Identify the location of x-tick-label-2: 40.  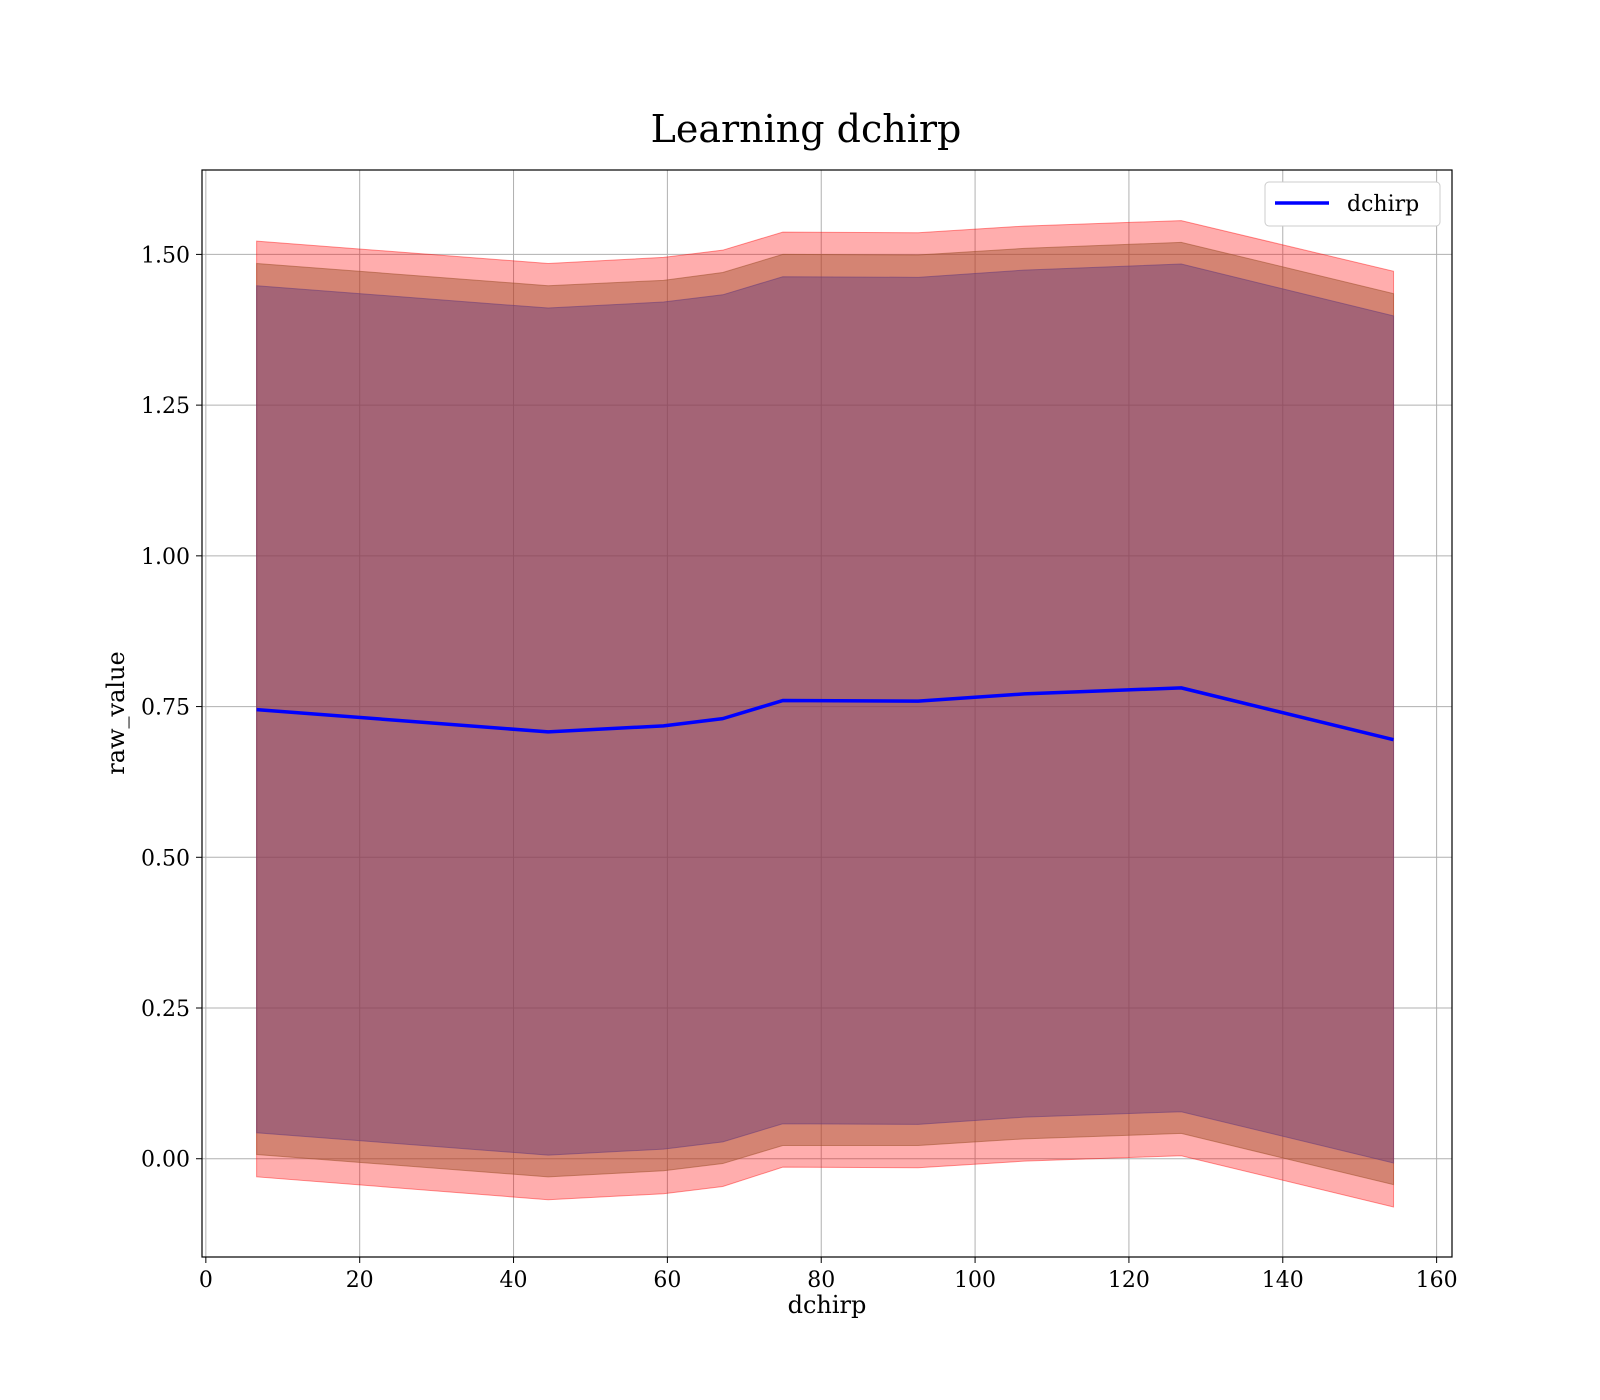
(514, 1280).